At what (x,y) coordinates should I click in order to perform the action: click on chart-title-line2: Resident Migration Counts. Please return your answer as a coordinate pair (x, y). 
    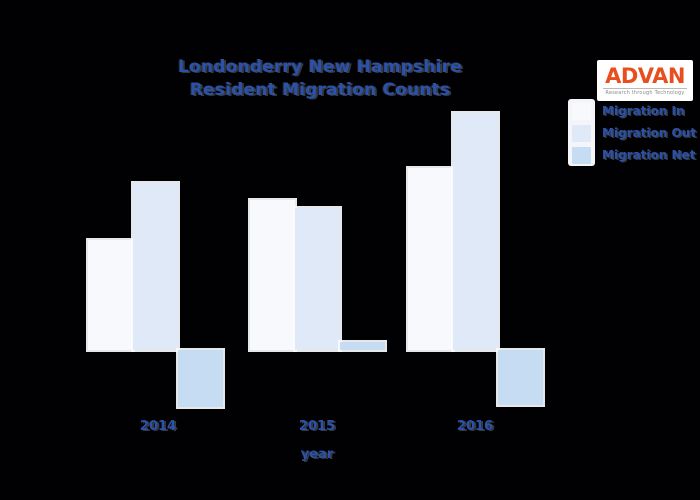
    Looking at the image, I should click on (320, 90).